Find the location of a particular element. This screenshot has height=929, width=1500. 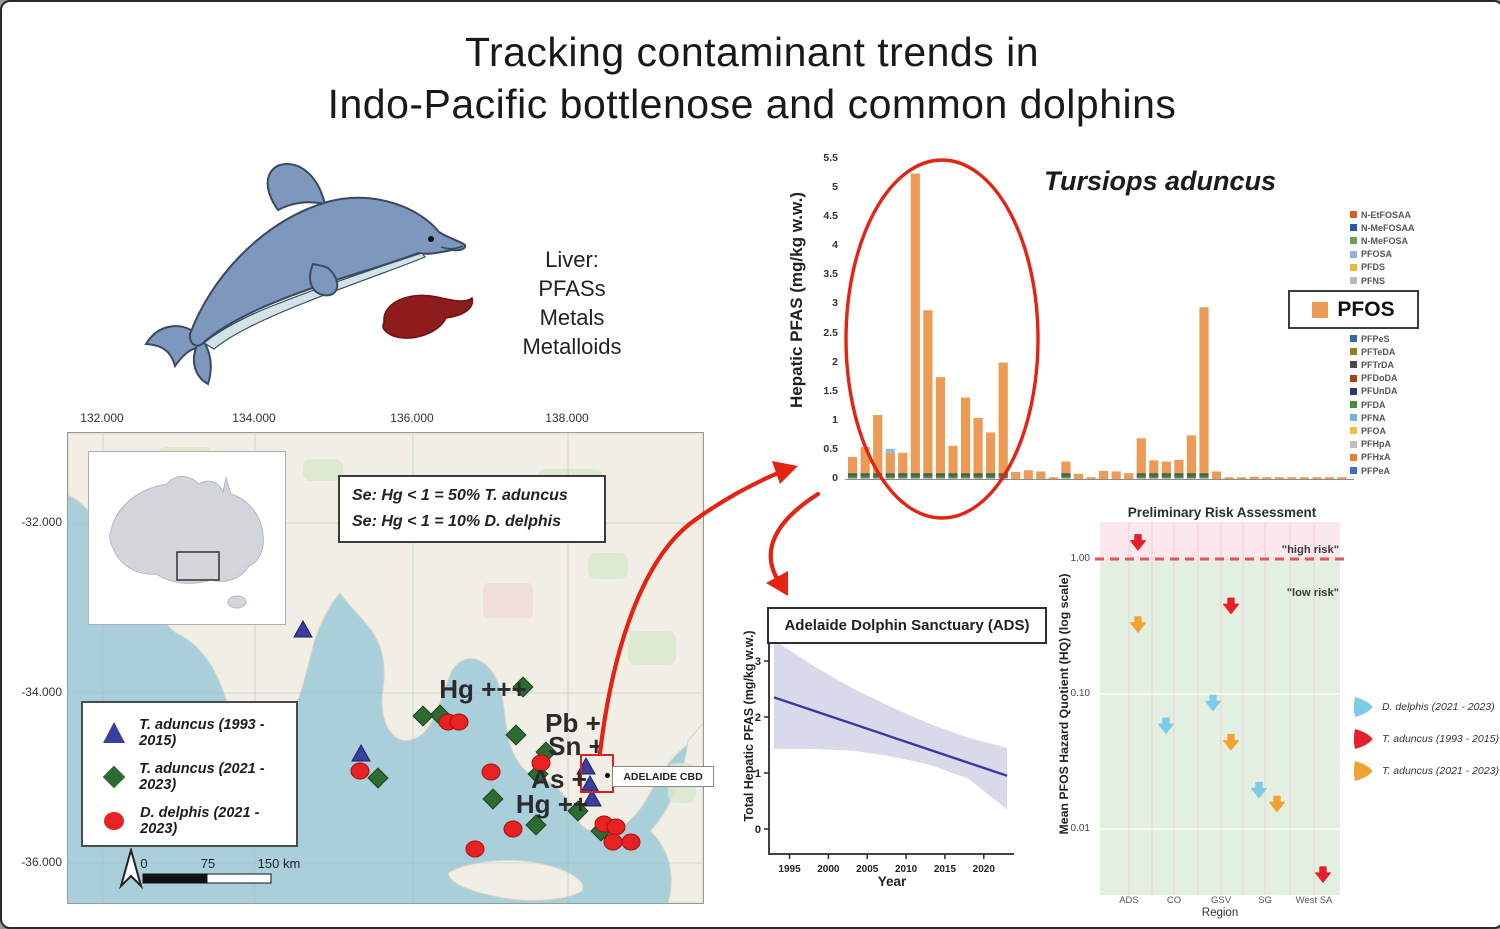

risk-legend-row: T. aduncus (1993 - 2015) is located at coordinates (1426, 739).